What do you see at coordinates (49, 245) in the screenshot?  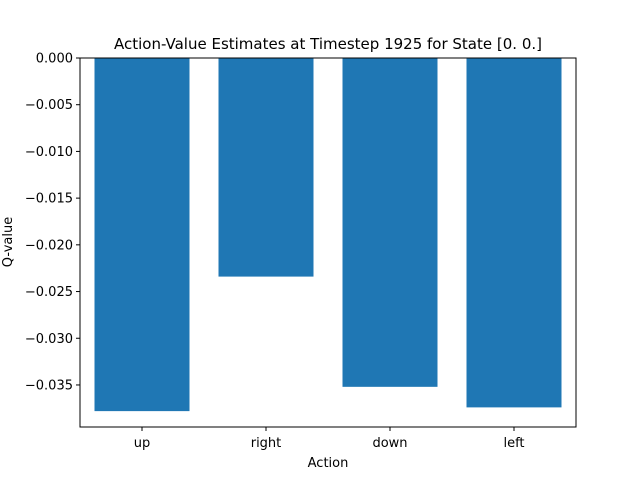 I see `y-tick-label: −0.020` at bounding box center [49, 245].